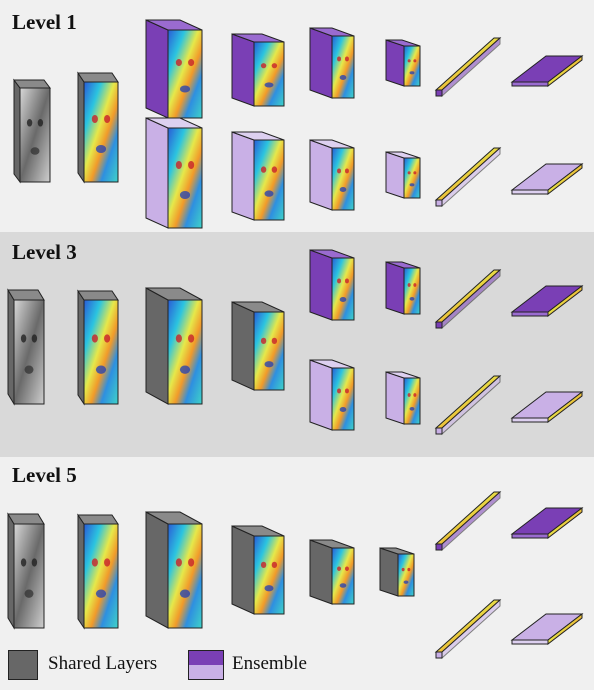 The width and height of the screenshot is (594, 690). What do you see at coordinates (174, 570) in the screenshot?
I see `shared-conv2-l5` at bounding box center [174, 570].